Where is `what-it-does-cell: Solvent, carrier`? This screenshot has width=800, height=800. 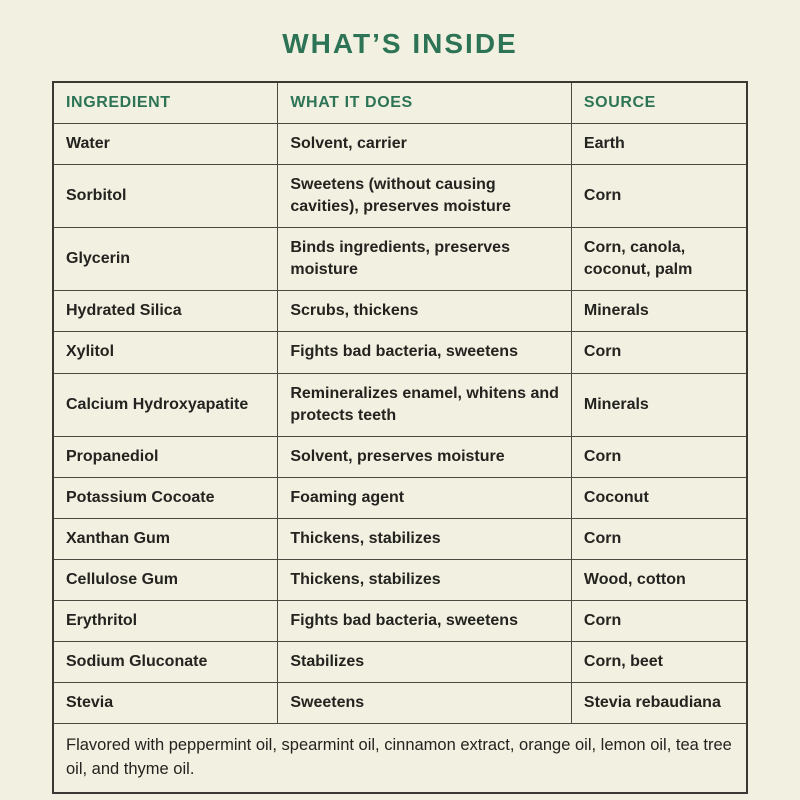
what-it-does-cell: Solvent, carrier is located at coordinates (424, 144).